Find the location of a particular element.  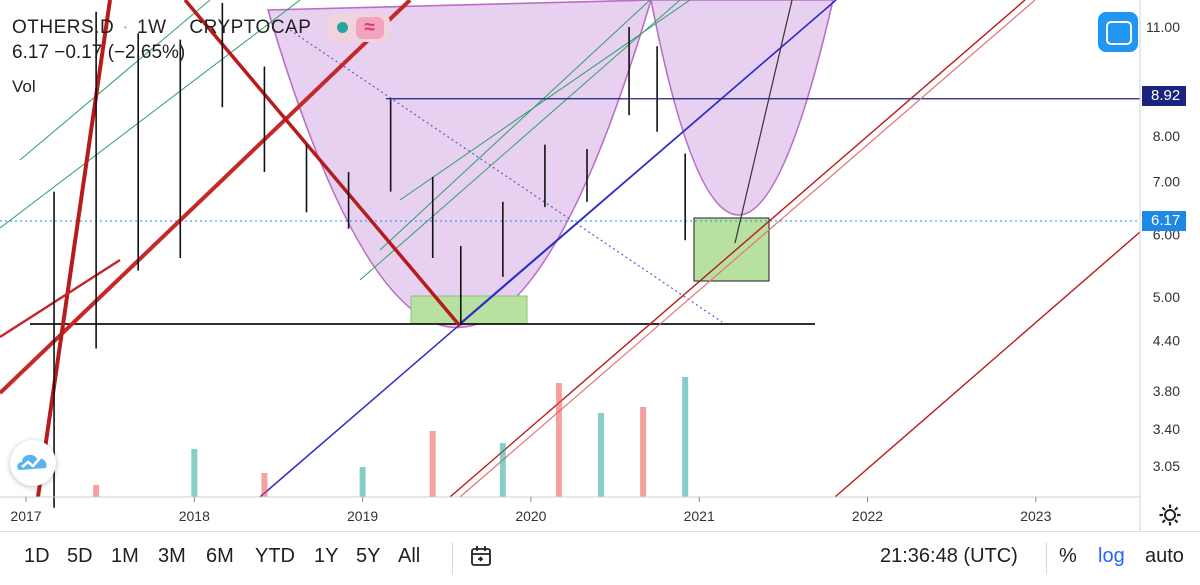

x-tick-label: 2017 is located at coordinates (25, 516).